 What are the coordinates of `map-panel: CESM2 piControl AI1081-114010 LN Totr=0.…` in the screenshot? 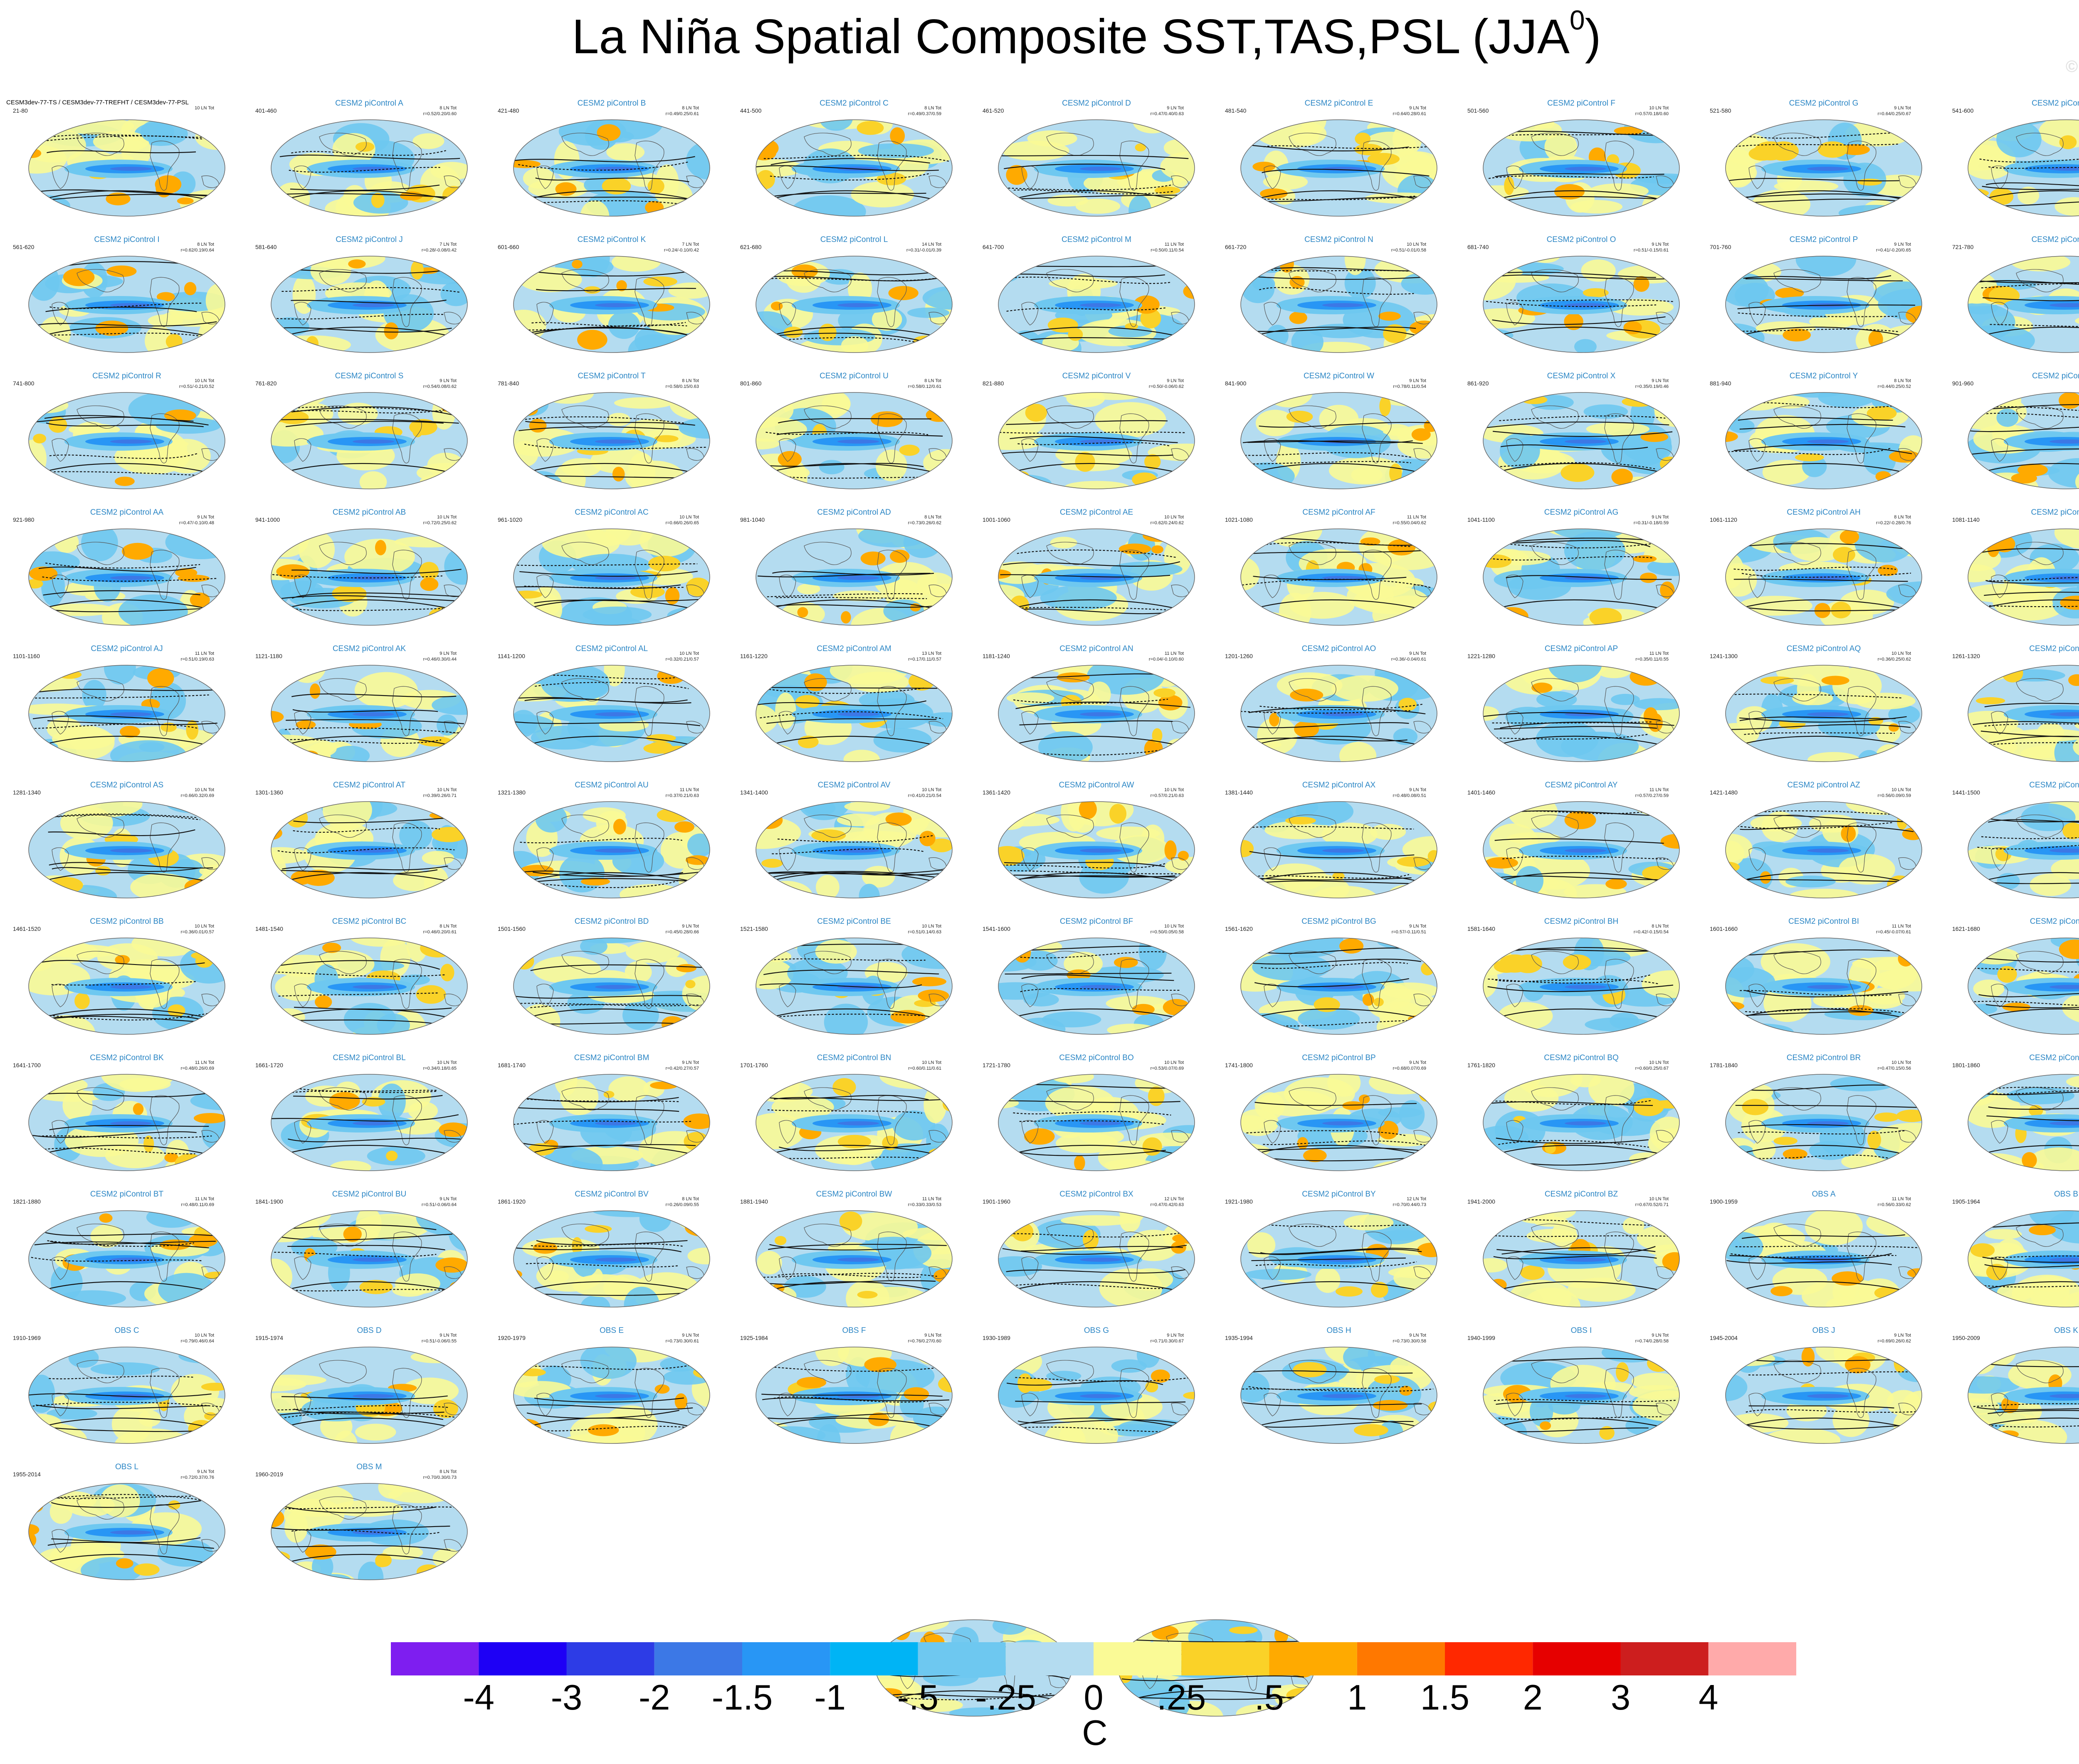 It's located at (2014, 571).